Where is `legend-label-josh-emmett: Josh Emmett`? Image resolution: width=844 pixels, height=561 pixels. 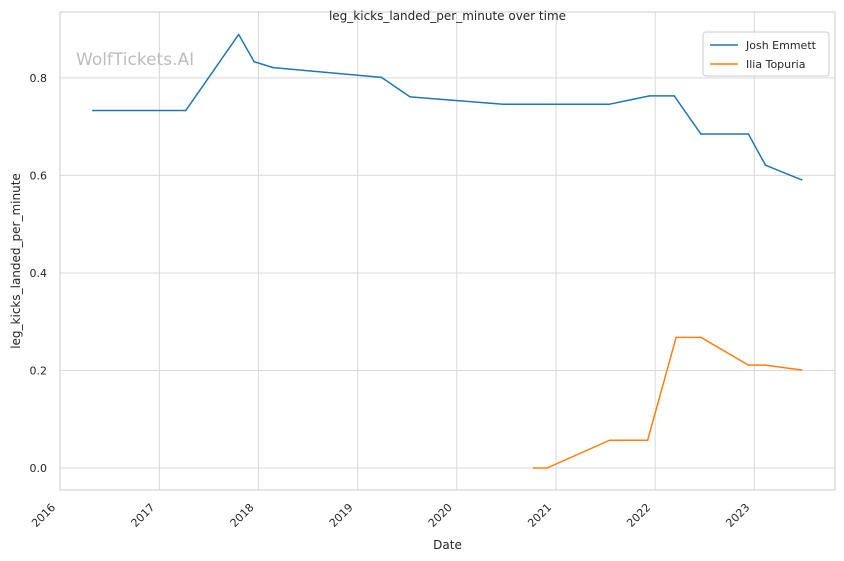 legend-label-josh-emmett: Josh Emmett is located at coordinates (781, 45).